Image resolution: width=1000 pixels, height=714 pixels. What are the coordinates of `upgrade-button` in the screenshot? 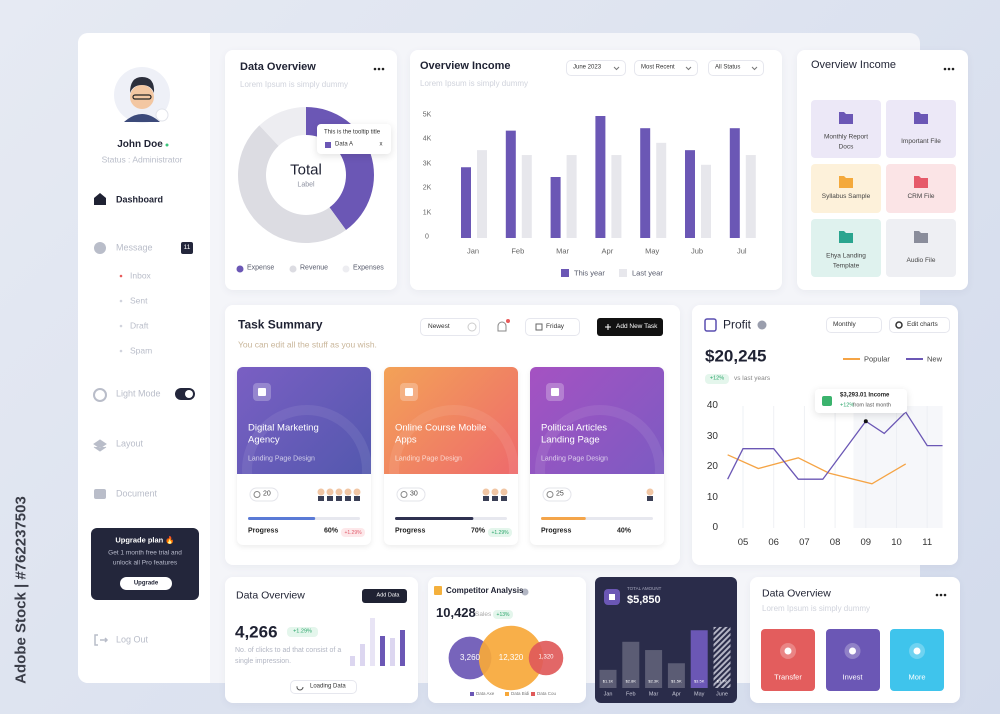 It's located at (146, 583).